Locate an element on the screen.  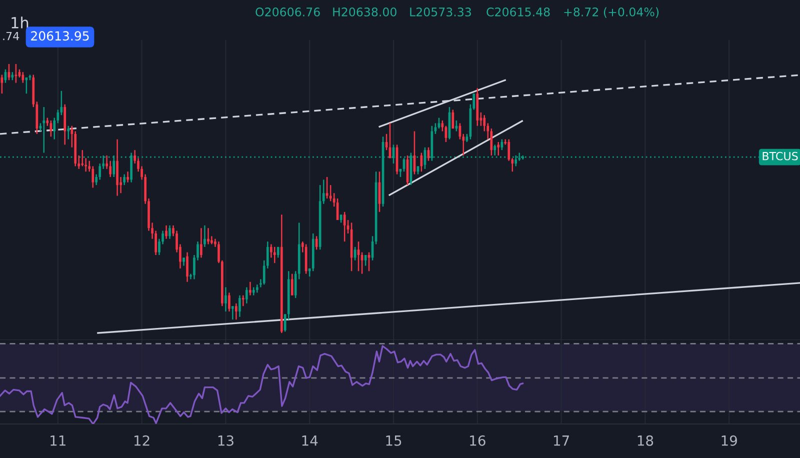
text: +8.72 (+0.04%) is located at coordinates (611, 12).